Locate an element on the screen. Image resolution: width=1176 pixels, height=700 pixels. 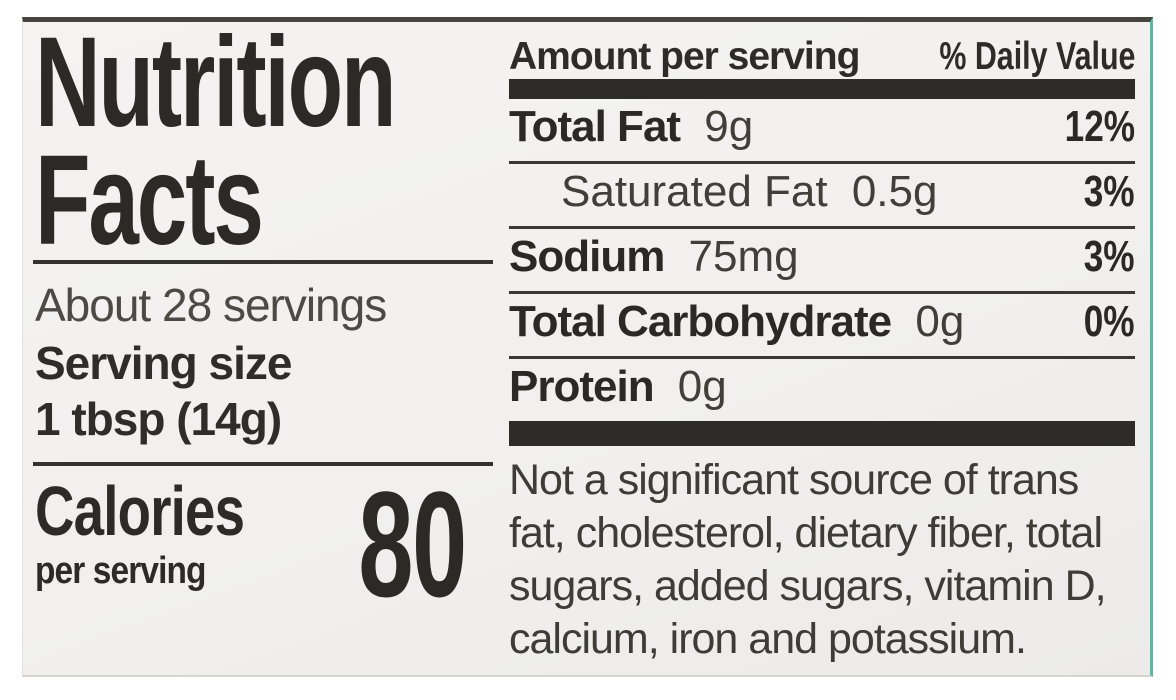
calories-row: Calories per serving 80 is located at coordinates (268, 544).